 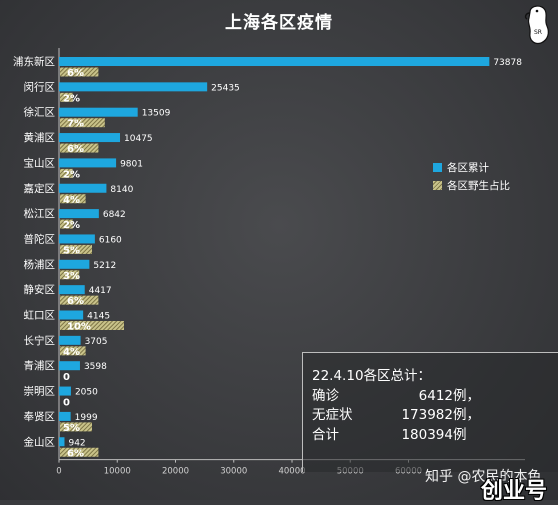 What do you see at coordinates (117, 472) in the screenshot?
I see `x-tick-label: 10000` at bounding box center [117, 472].